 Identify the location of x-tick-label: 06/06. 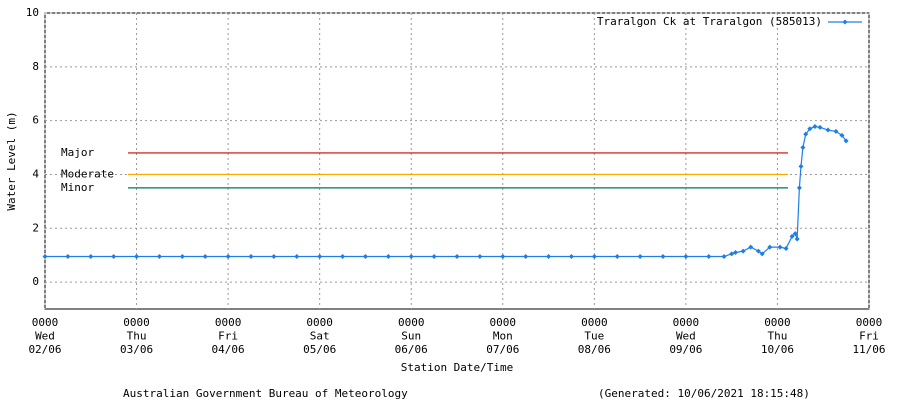
(411, 349).